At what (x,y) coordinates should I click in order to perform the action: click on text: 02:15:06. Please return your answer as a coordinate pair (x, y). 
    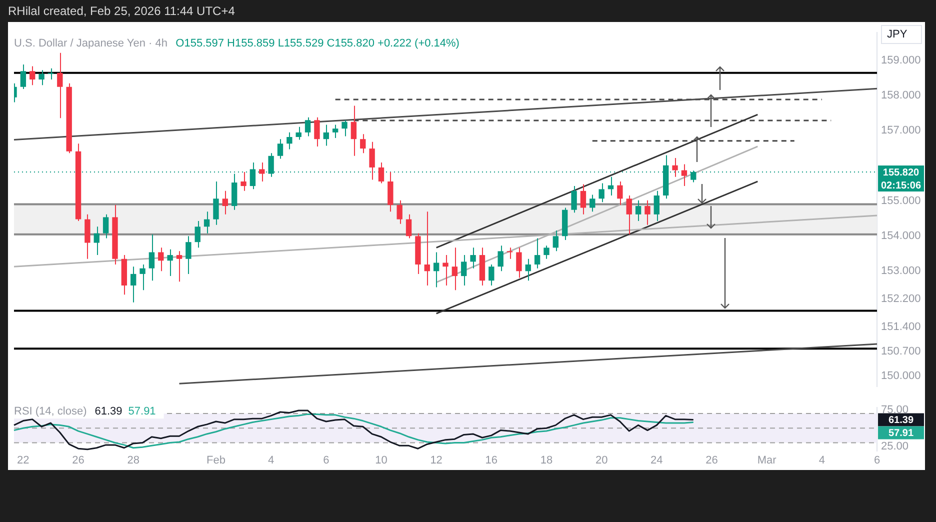
    Looking at the image, I should click on (901, 186).